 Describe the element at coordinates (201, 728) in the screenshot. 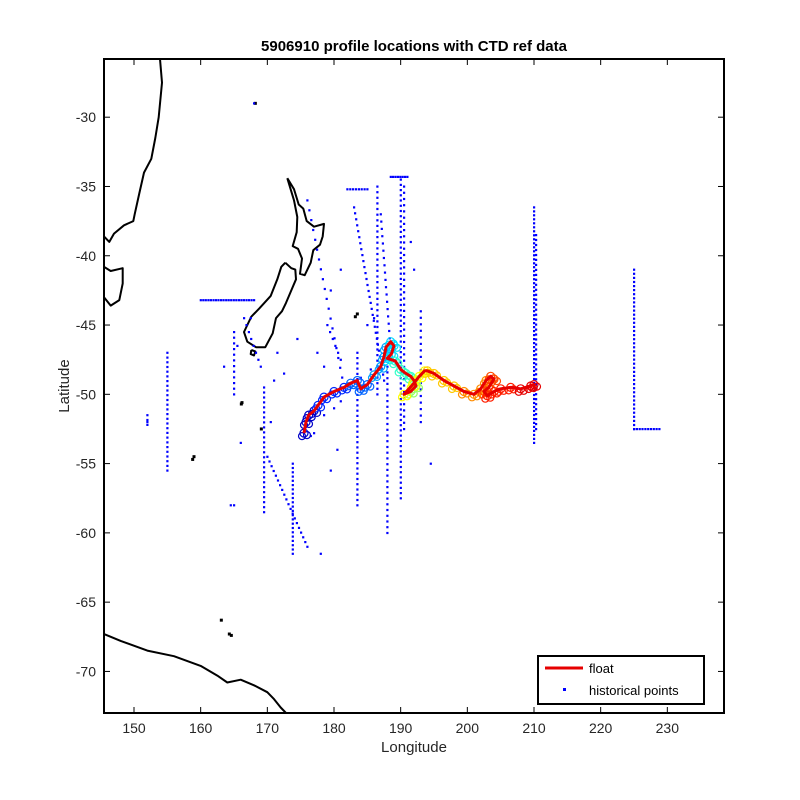

I see `x-tick-label: 160` at that location.